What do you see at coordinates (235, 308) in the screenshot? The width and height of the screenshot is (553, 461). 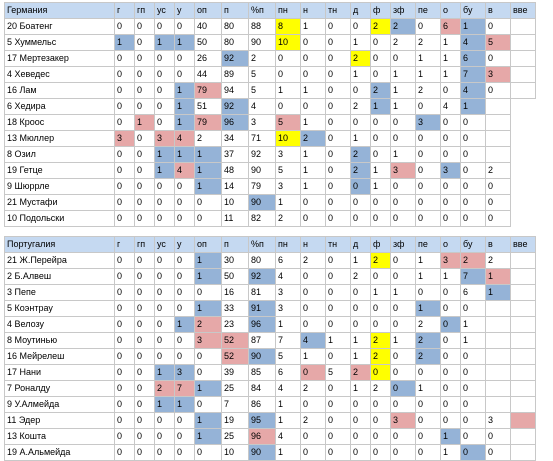 I see `stat-cell: 33` at bounding box center [235, 308].